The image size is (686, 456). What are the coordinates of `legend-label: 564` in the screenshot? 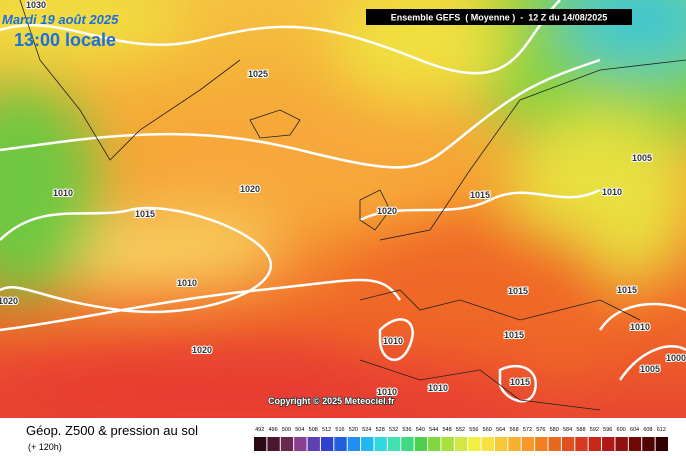 It's located at (500, 430).